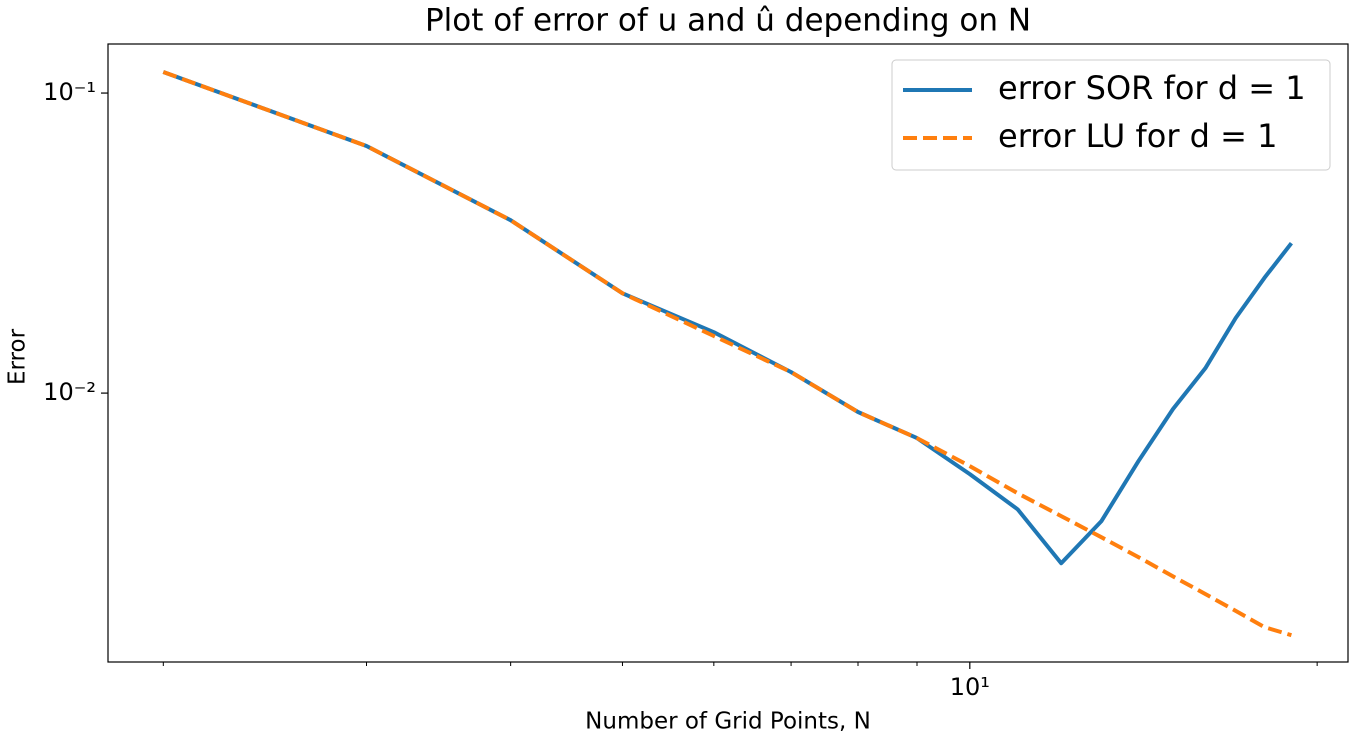 This screenshot has height=746, width=1367. Describe the element at coordinates (18, 356) in the screenshot. I see `y-axis-label: Error` at that location.